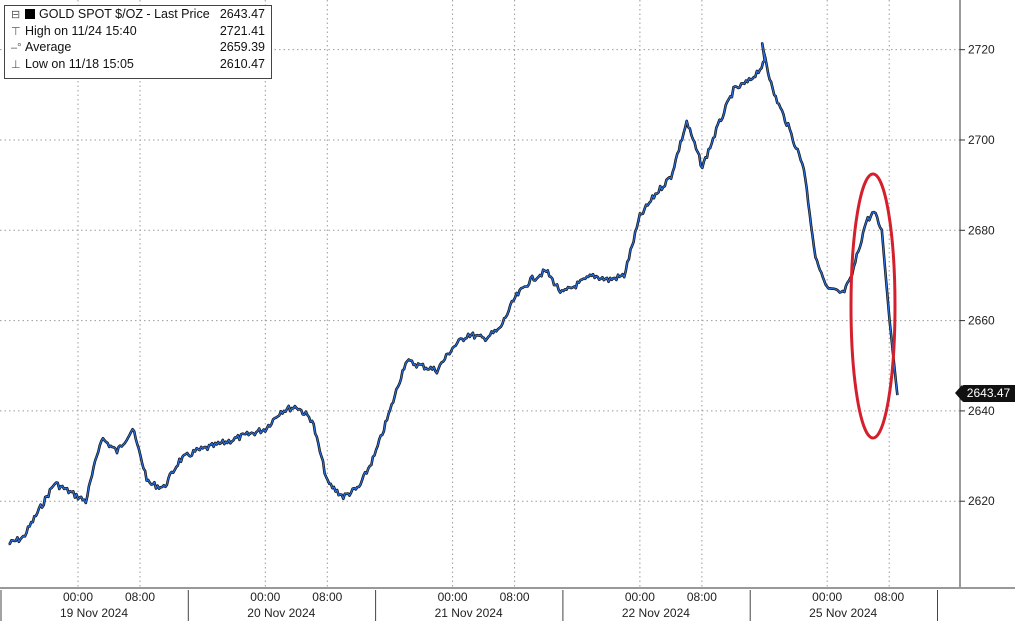  Describe the element at coordinates (138, 47) in the screenshot. I see `legend-row-average: –° Average 2659.39` at that location.